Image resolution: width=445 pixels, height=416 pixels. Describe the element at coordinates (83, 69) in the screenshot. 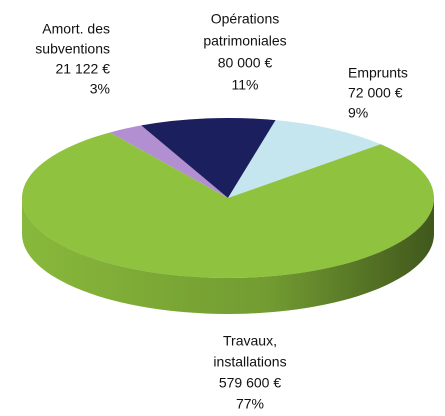

I see `value-label: 21 122 €` at that location.